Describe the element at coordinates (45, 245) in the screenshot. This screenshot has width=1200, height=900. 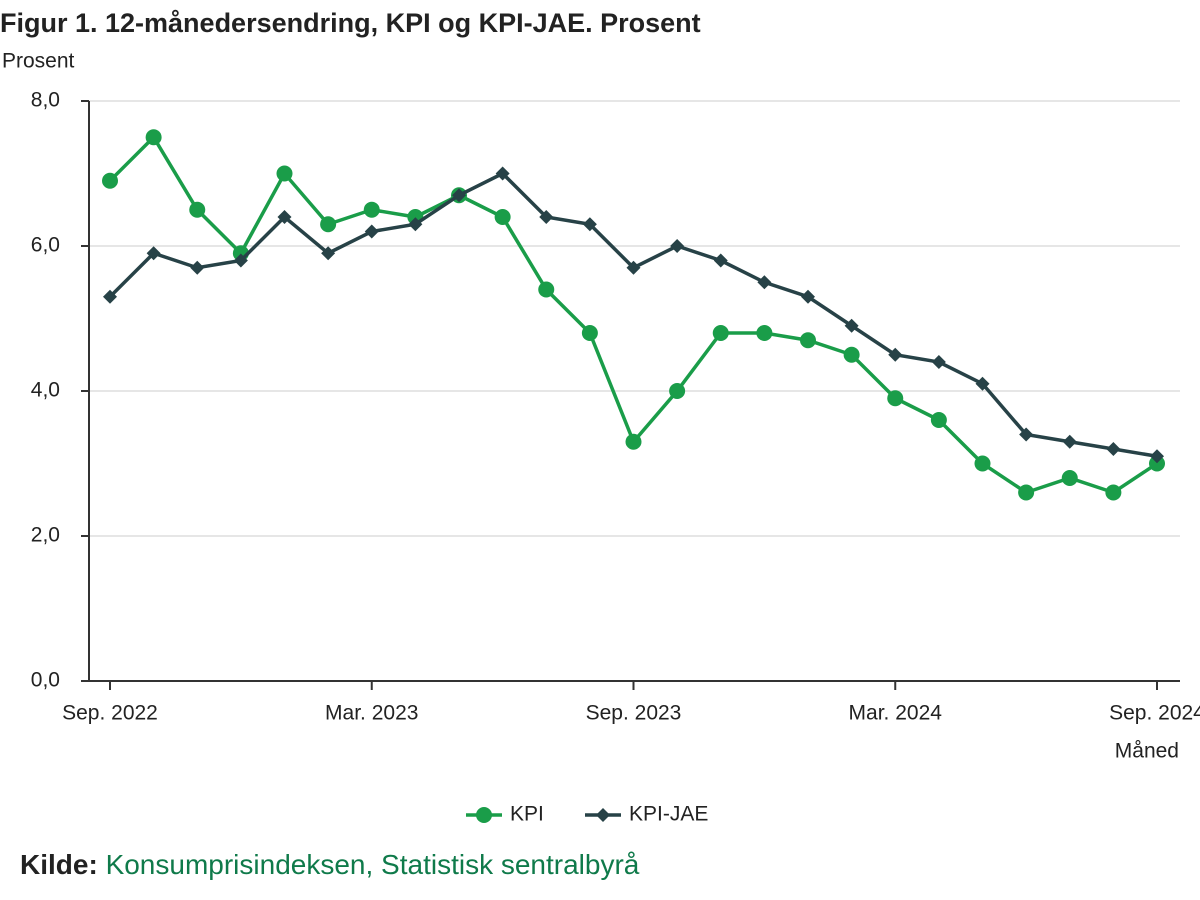
I see `y-tick-label: 6,0` at that location.